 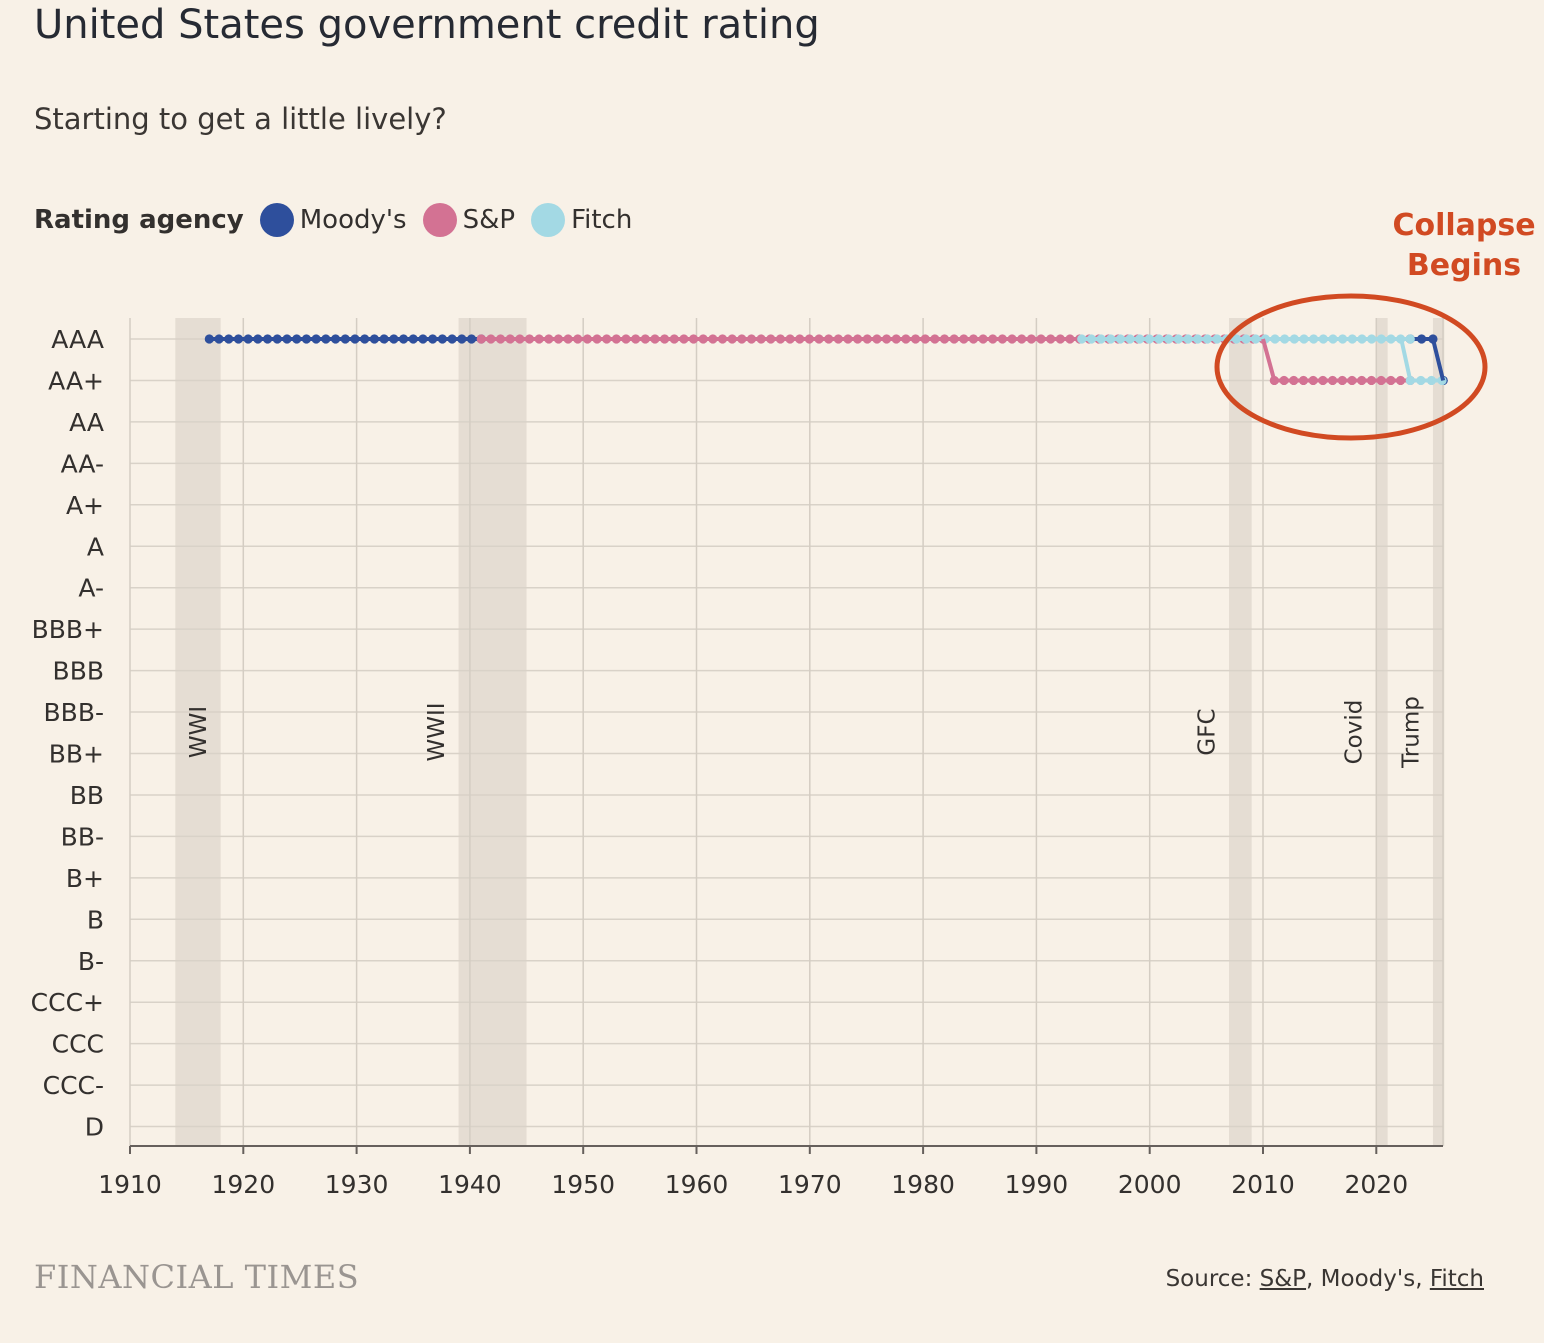 What do you see at coordinates (1263, 1184) in the screenshot?
I see `x-tick-label: 2010` at bounding box center [1263, 1184].